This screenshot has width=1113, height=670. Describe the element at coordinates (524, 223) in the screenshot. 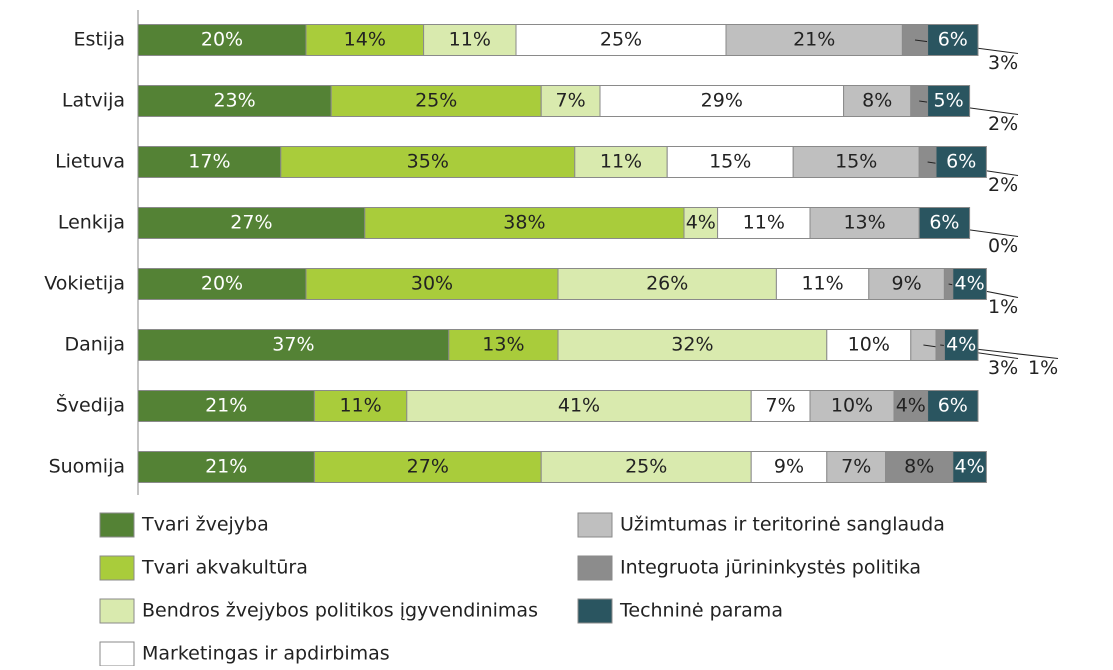

I see `data-label: 38%` at that location.